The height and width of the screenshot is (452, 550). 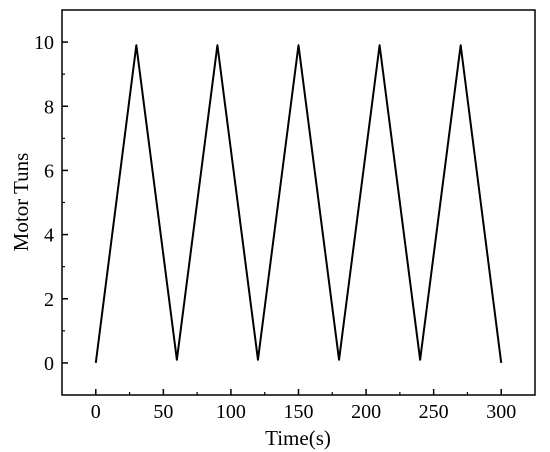 What do you see at coordinates (49, 364) in the screenshot?
I see `y-tick-label: 0` at bounding box center [49, 364].